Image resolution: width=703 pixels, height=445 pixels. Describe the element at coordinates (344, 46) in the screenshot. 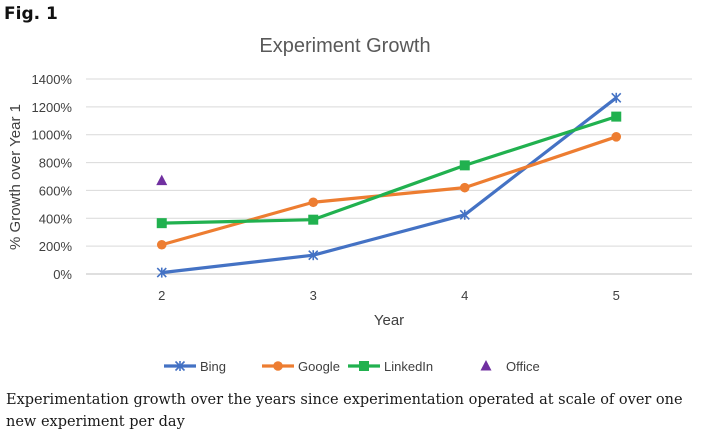

I see `chart-title: Experiment Growth` at that location.